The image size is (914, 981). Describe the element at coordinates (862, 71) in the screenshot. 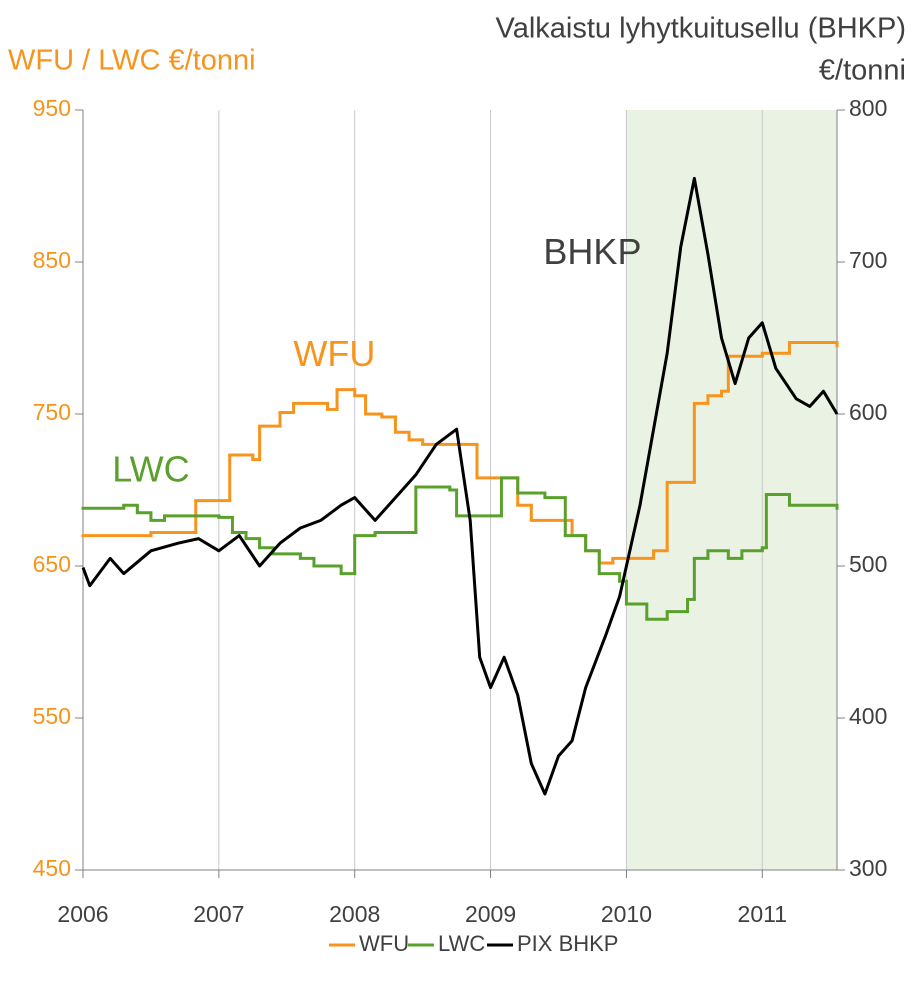

I see `y2-axis-title: €/tonni` at that location.